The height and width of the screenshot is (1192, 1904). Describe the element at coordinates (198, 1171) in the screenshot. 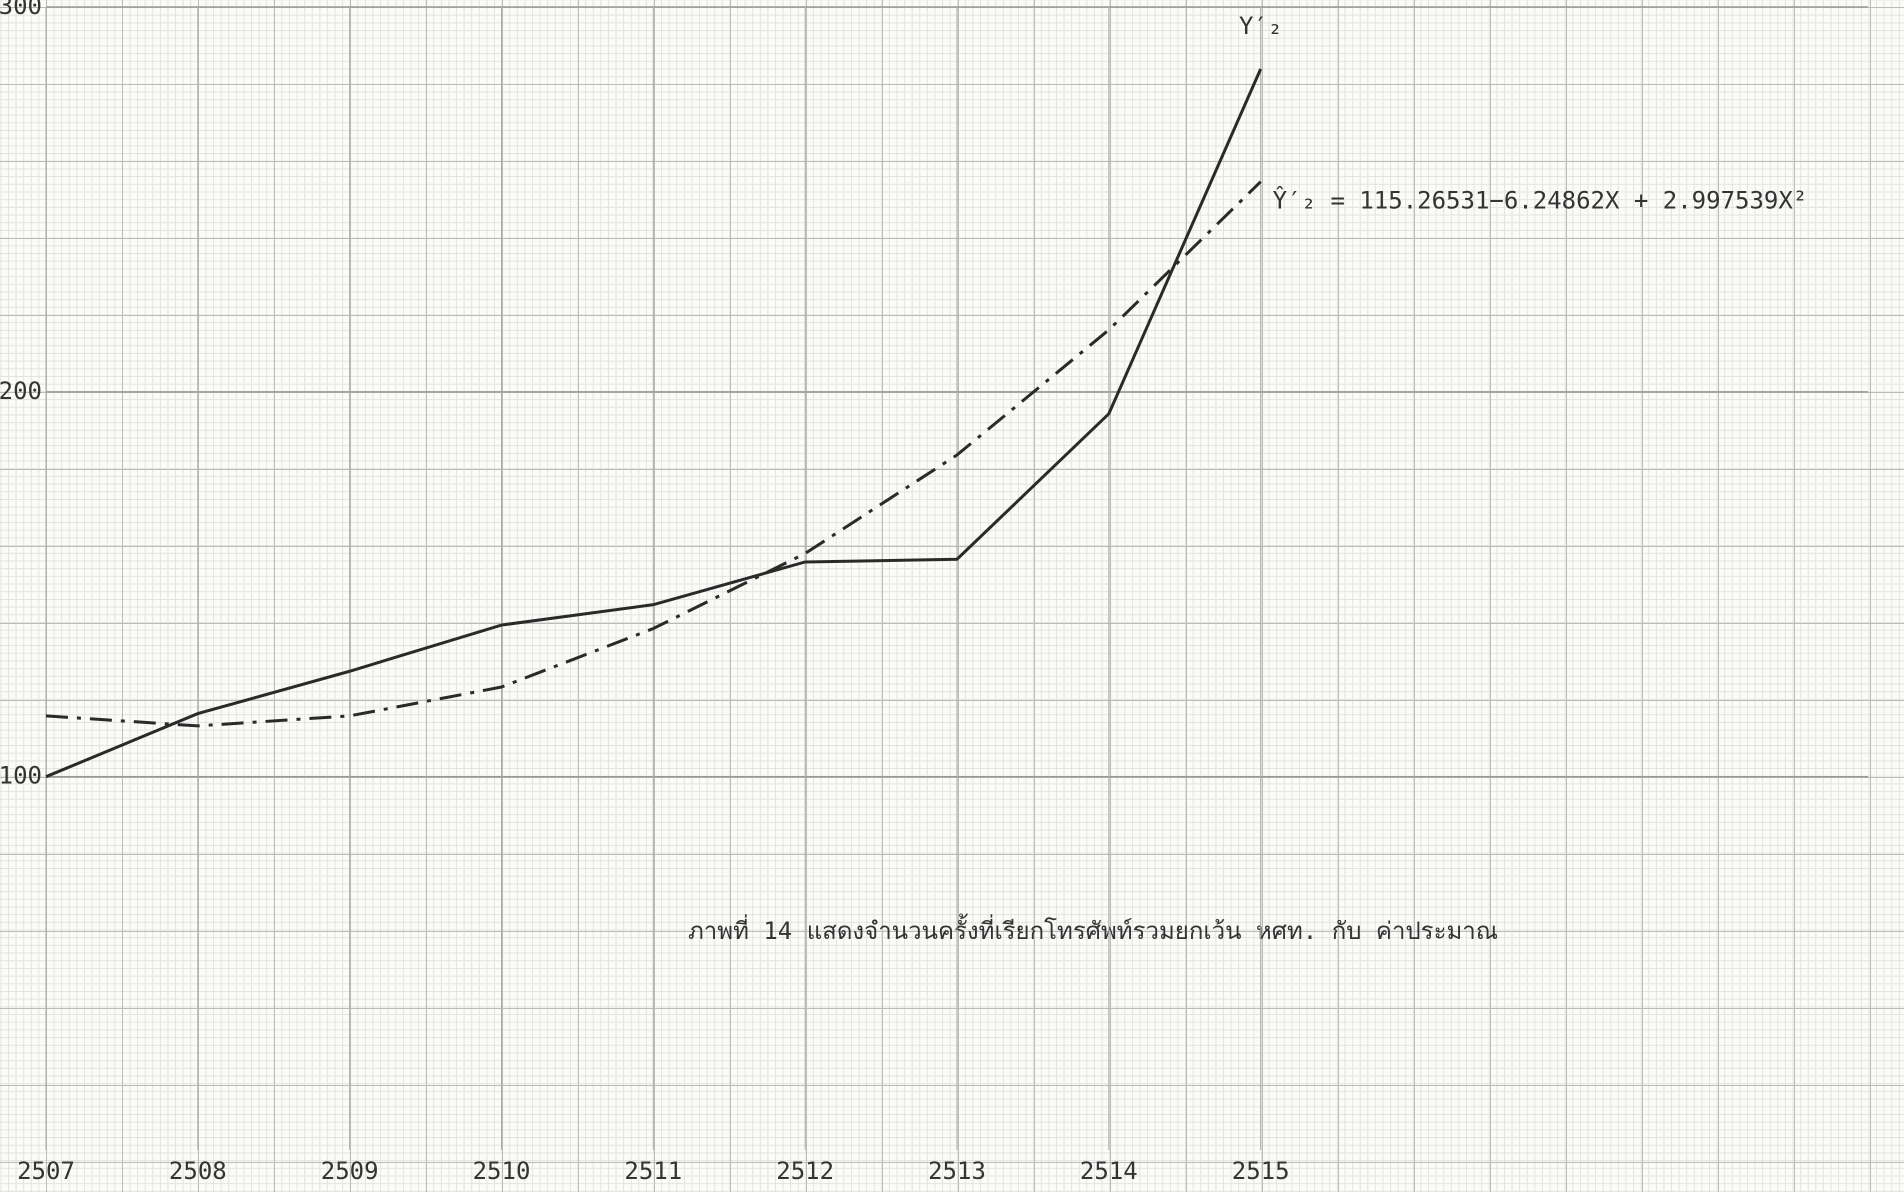

I see `x-tick-label: 2508` at that location.